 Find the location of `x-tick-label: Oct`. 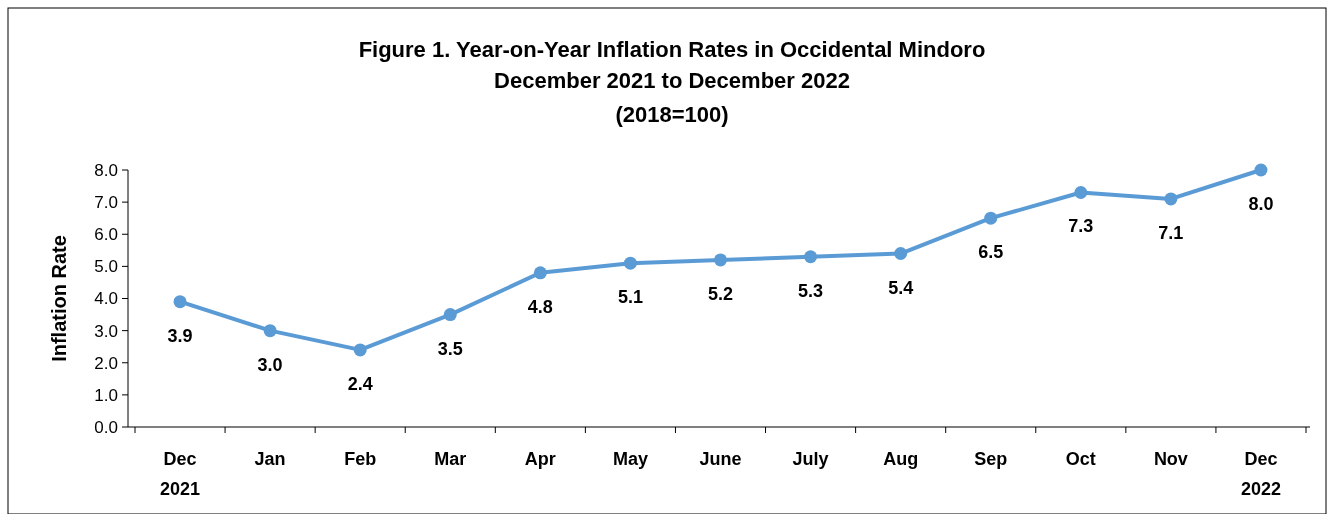

x-tick-label: Oct is located at coordinates (1080, 459).